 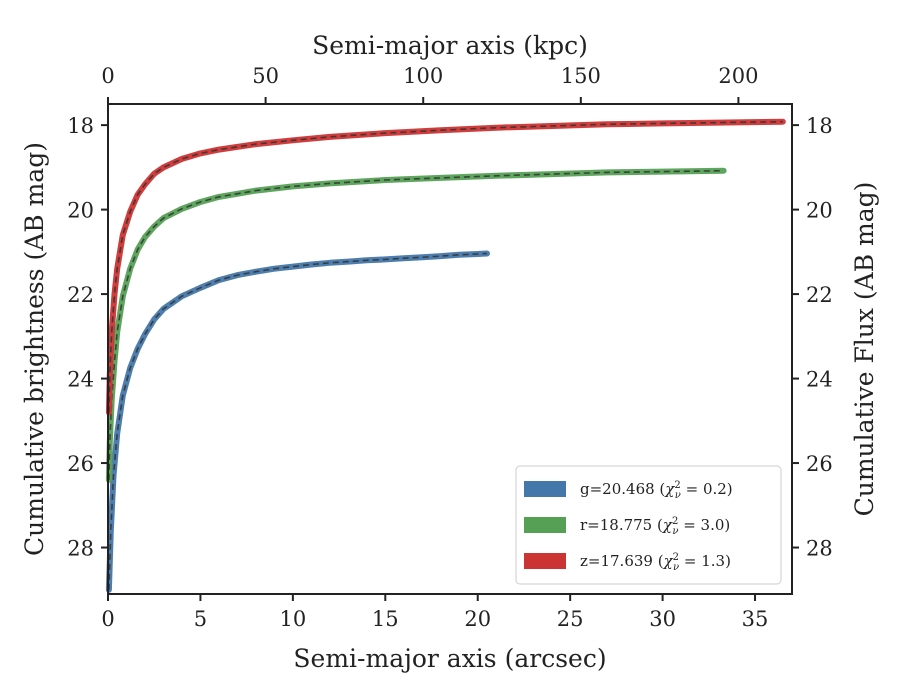 I want to click on y-axis-label: Cumulative brightness (AB mag), so click(x=34, y=349).